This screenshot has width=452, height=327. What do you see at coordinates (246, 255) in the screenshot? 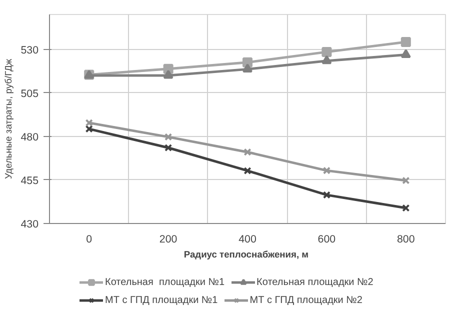
I see `x-axis-title: Радиус теплоснабжения, м` at bounding box center [246, 255].